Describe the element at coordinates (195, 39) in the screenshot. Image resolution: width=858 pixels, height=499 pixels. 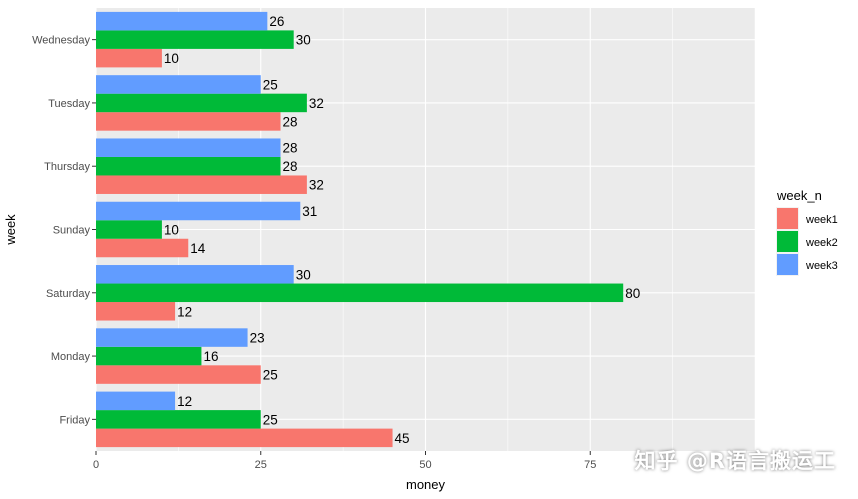
I see `bar-week2-wednesday` at that location.